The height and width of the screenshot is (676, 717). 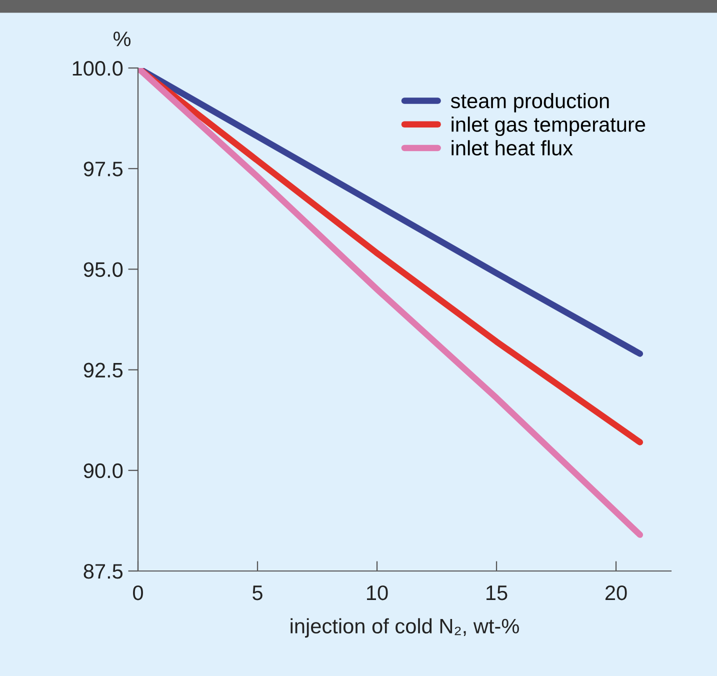 What do you see at coordinates (122, 39) in the screenshot?
I see `y-axis-title: %` at bounding box center [122, 39].